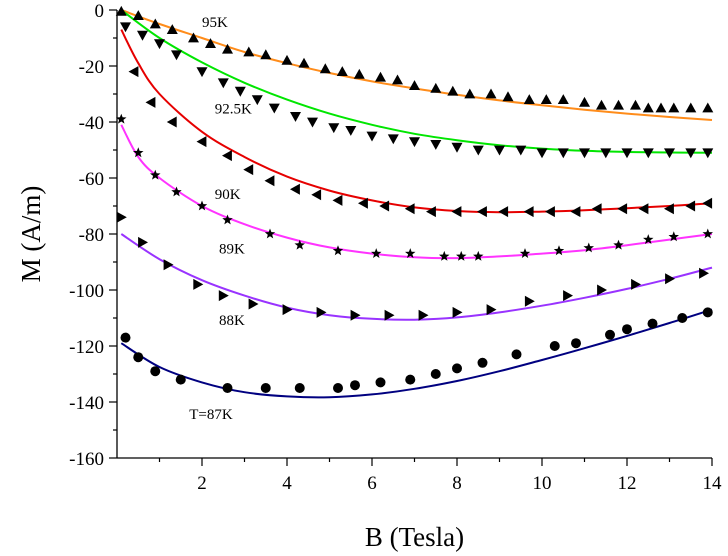  I want to click on x-tick-label: 4, so click(287, 483).